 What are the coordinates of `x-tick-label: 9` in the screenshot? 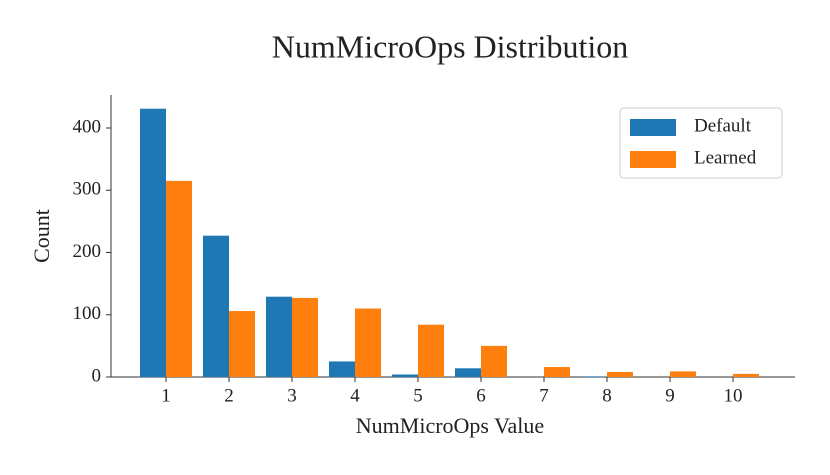 It's located at (670, 395).